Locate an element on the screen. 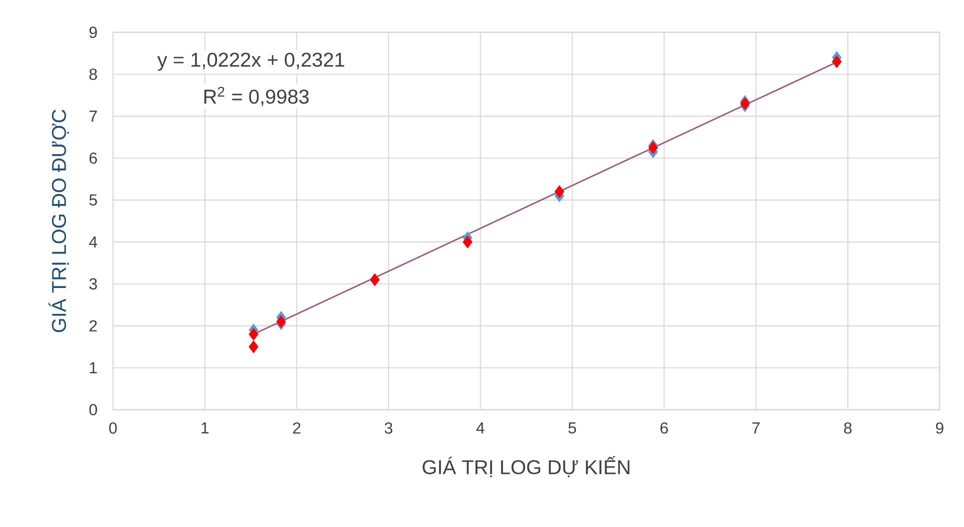  x-tick-label: 2 is located at coordinates (296, 428).